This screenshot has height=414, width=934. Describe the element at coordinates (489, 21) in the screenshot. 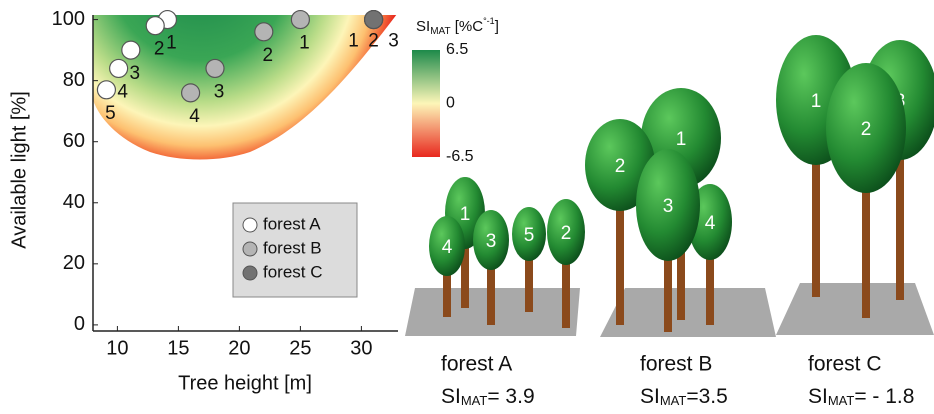

I see `colorbar-title-sup: °-1` at that location.